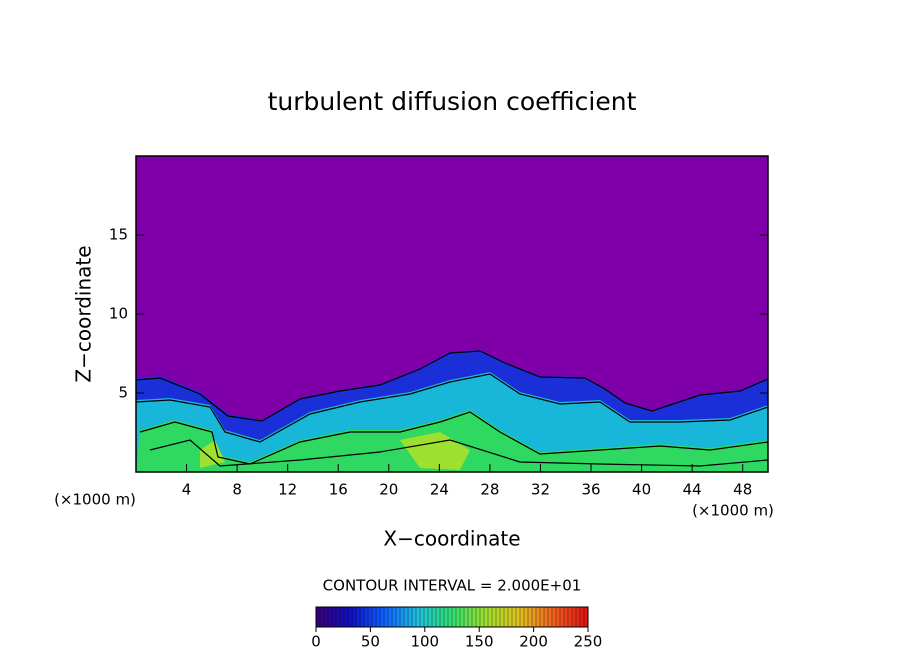 Image resolution: width=904 pixels, height=654 pixels. Describe the element at coordinates (439, 490) in the screenshot. I see `x-tick-label: 24` at that location.